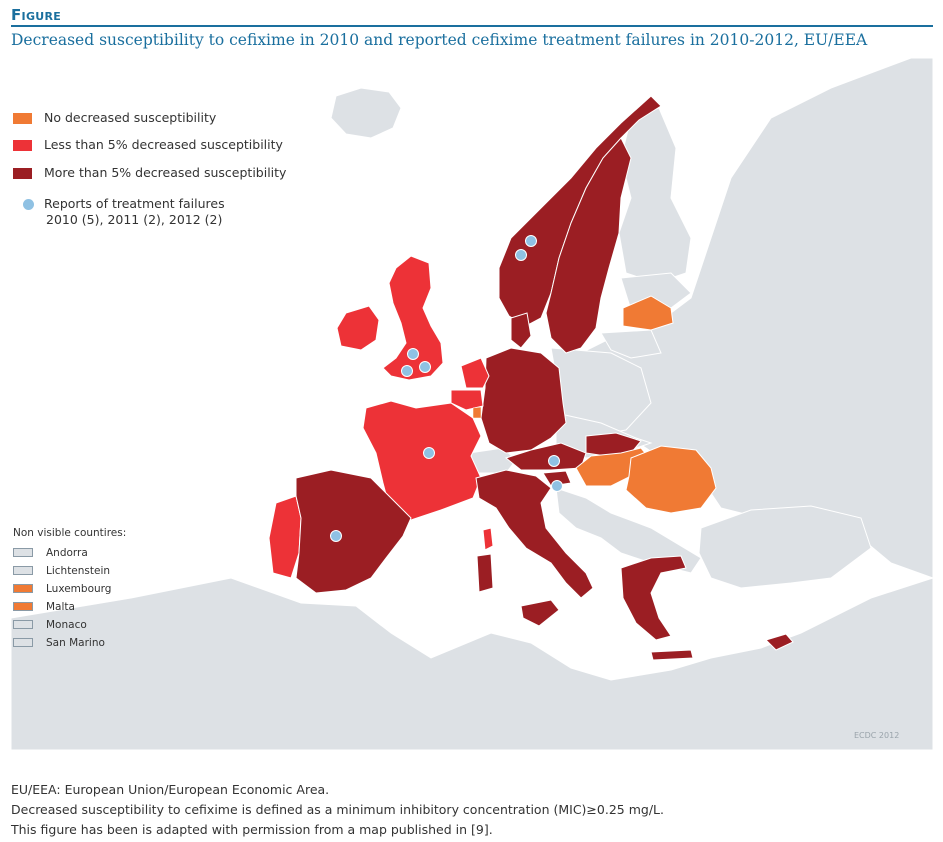  What do you see at coordinates (66, 625) in the screenshot?
I see `non-visible-label: Monaco` at bounding box center [66, 625].